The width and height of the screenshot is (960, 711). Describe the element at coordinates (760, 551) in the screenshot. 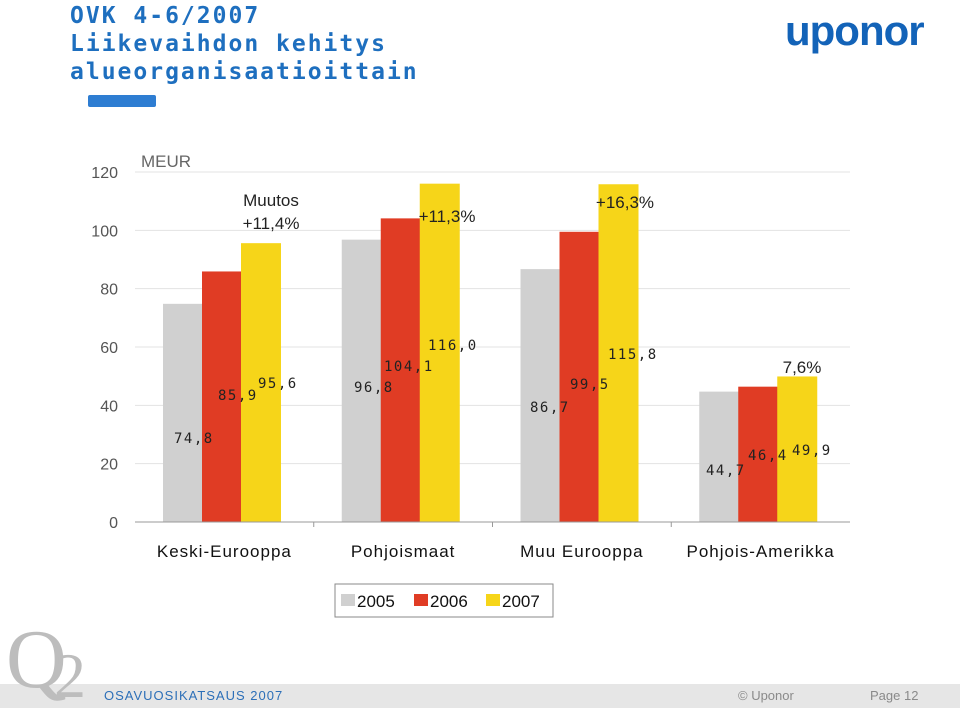

I see `x-tick-label: Pohjois-Amerikka` at that location.